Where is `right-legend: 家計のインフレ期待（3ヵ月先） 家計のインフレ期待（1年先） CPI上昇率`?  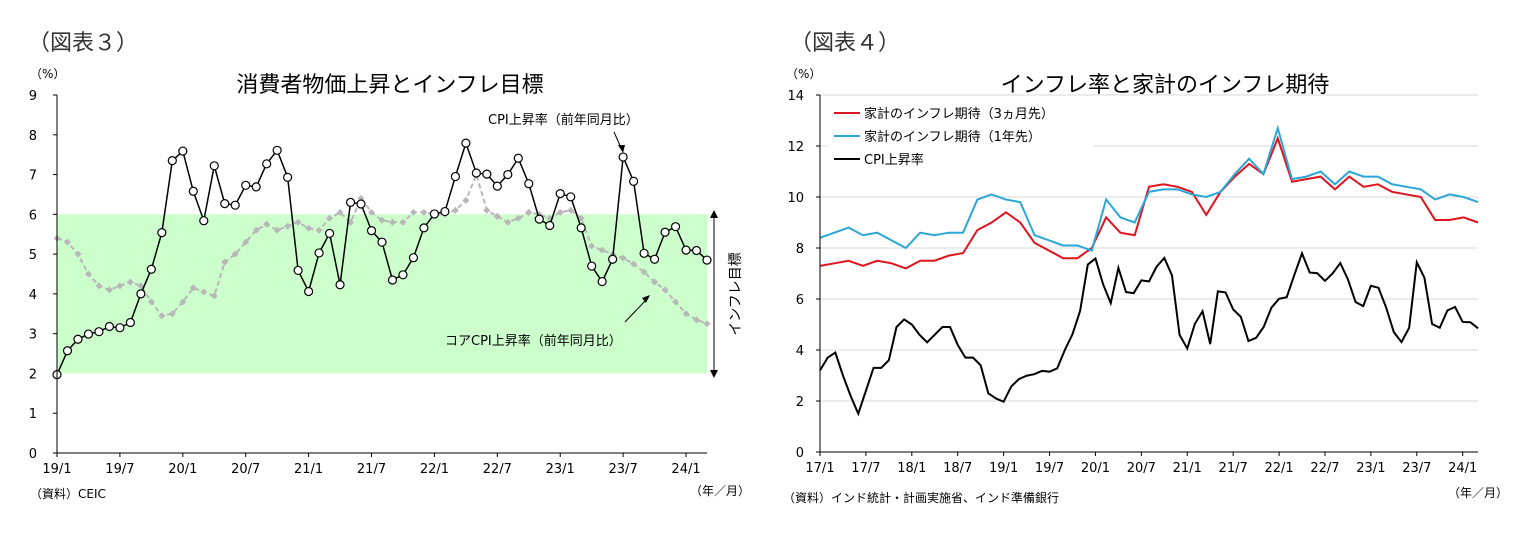
right-legend: 家計のインフレ期待（3ヵ月先） 家計のインフレ期待（1年先） CPI上昇率 is located at coordinates (961, 136).